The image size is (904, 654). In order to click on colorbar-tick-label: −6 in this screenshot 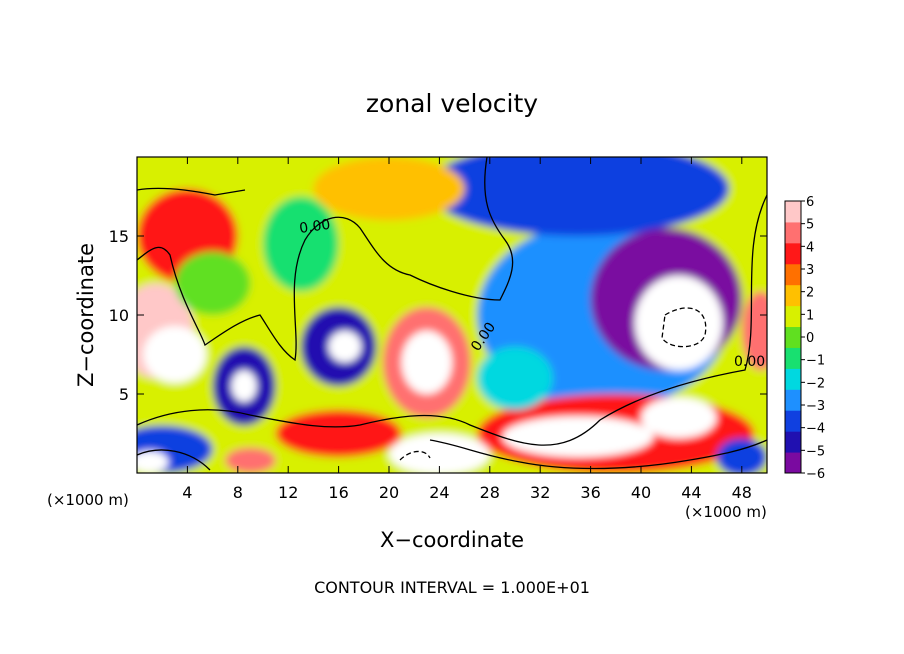, I will do `click(815, 474)`.